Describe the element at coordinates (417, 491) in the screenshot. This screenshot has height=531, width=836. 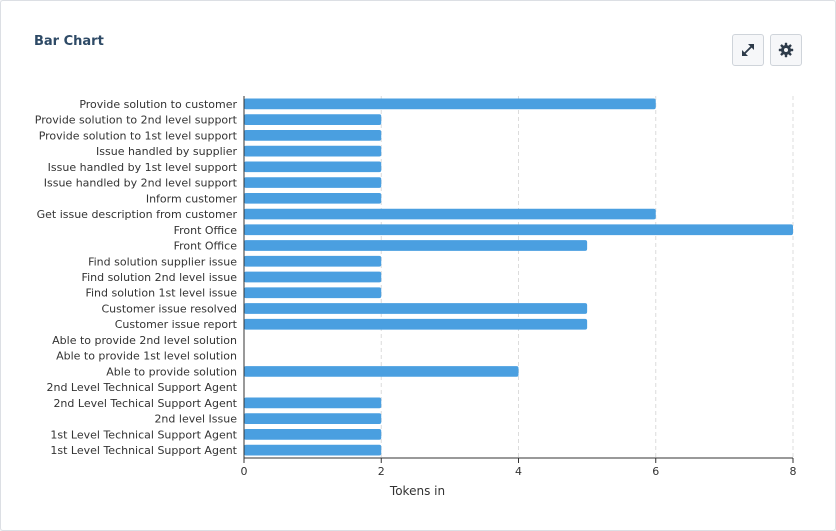
I see `x-axis-title: Tokens in` at that location.